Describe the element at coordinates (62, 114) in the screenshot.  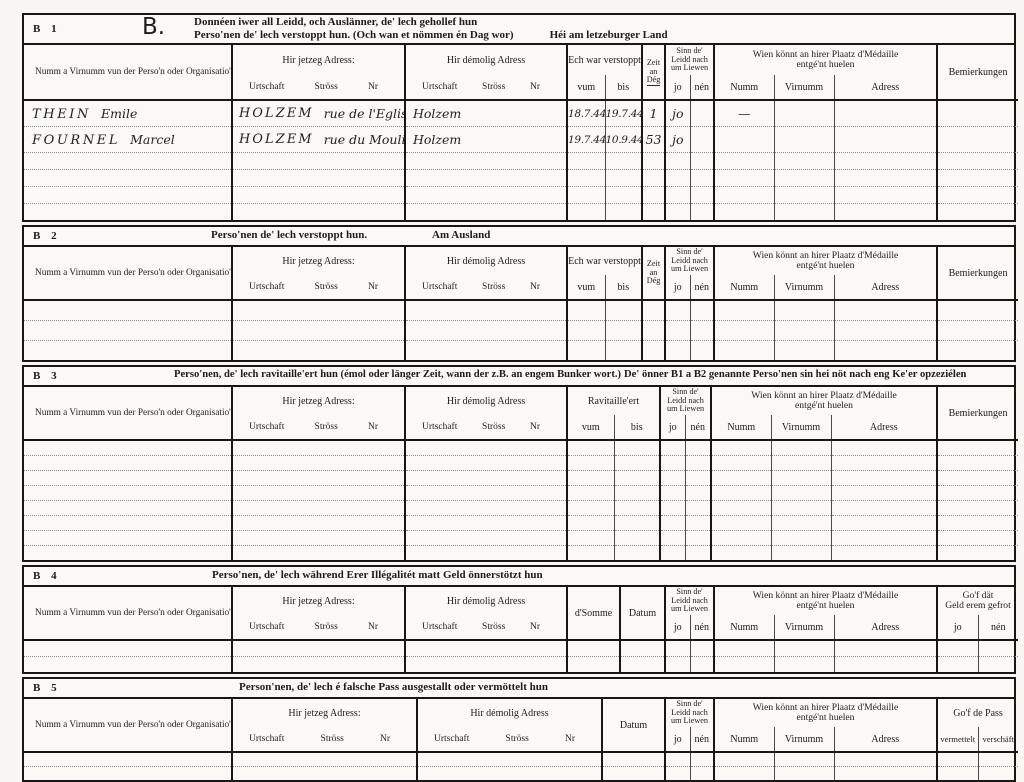
I see `person-surname: THEIN` at that location.